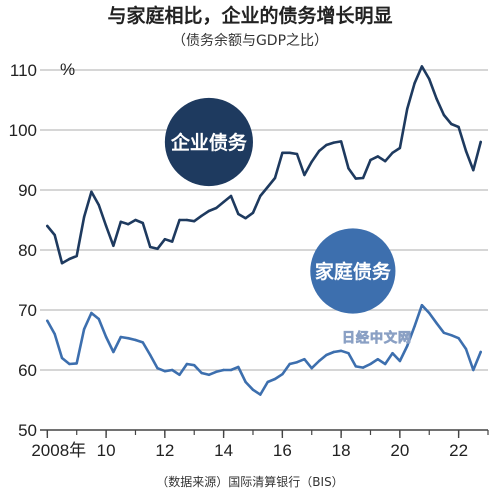 The height and width of the screenshot is (500, 500). What do you see at coordinates (249, 15) in the screenshot?
I see `chart-title: 与家庭相比，企业的债务增长明显` at bounding box center [249, 15].